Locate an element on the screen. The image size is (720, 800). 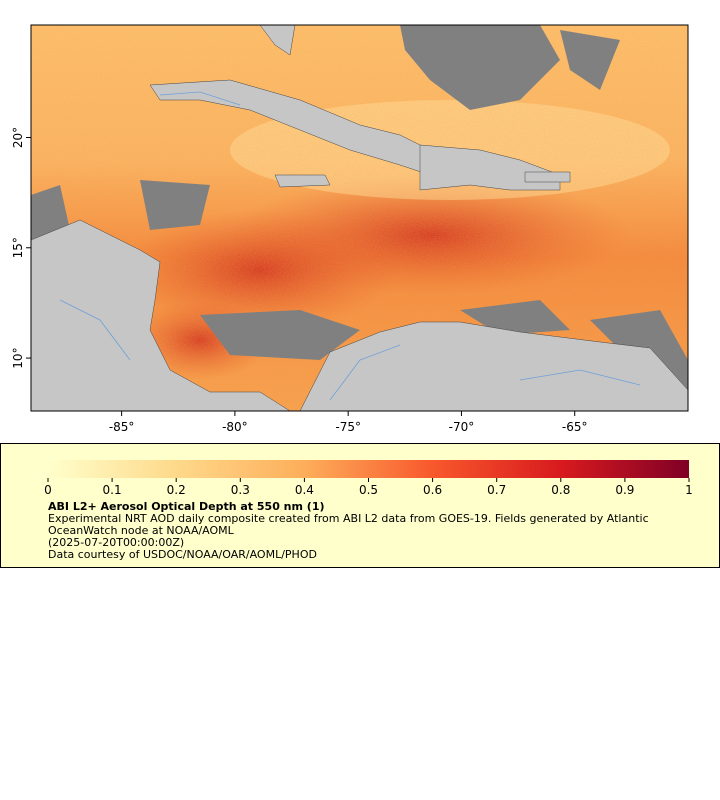
x-tick-label: -70° is located at coordinates (462, 427).